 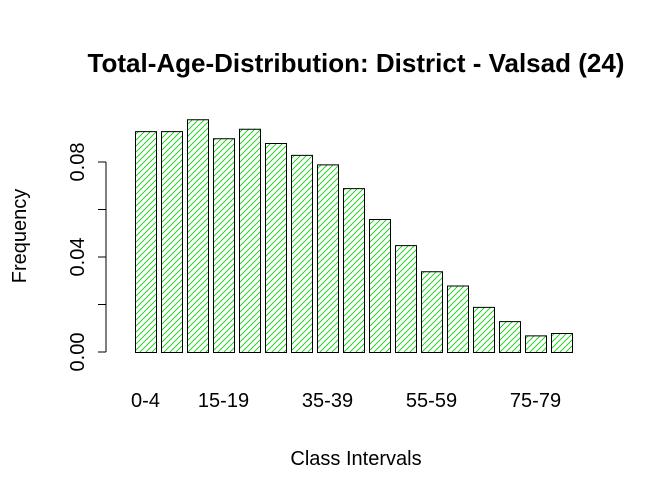 I want to click on x-tick-label: 35-39, so click(x=327, y=401).